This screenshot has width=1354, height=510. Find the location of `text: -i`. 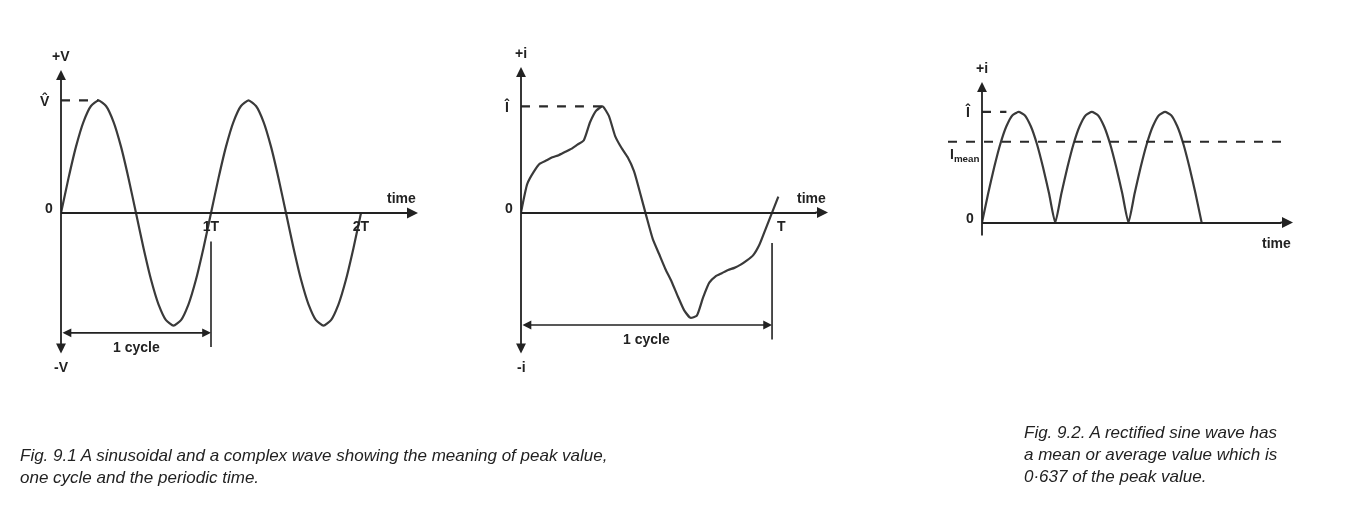

text: -i is located at coordinates (521, 367).